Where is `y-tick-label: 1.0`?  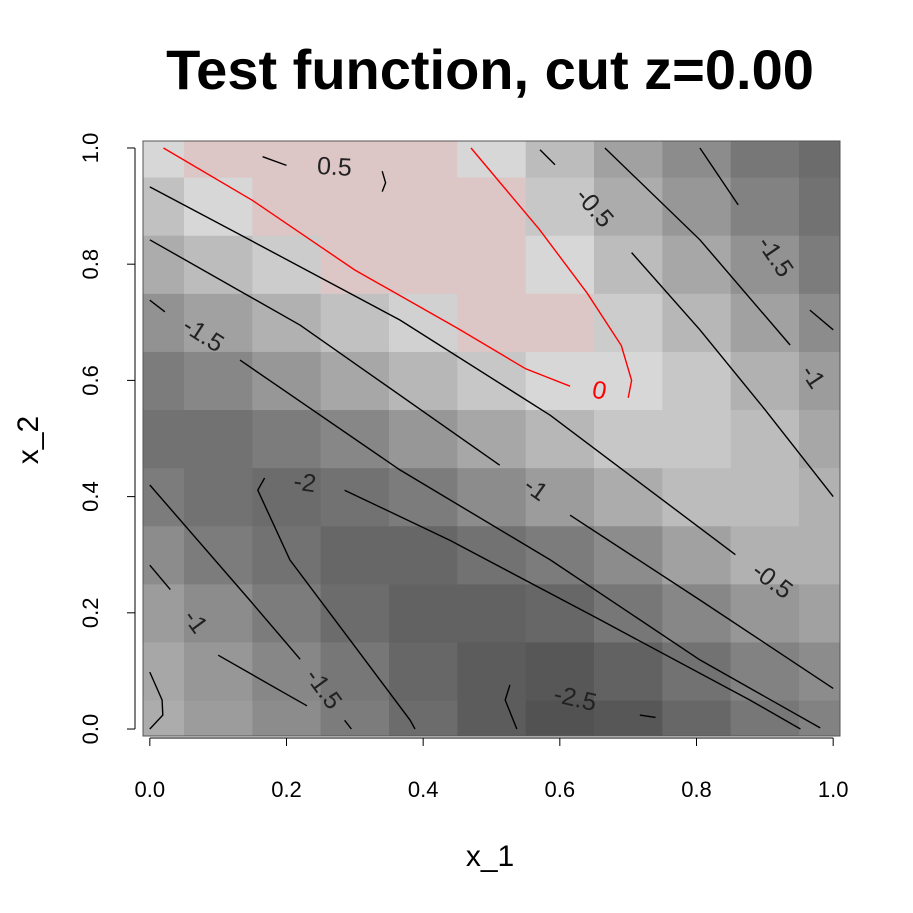
y-tick-label: 1.0 is located at coordinates (90, 148).